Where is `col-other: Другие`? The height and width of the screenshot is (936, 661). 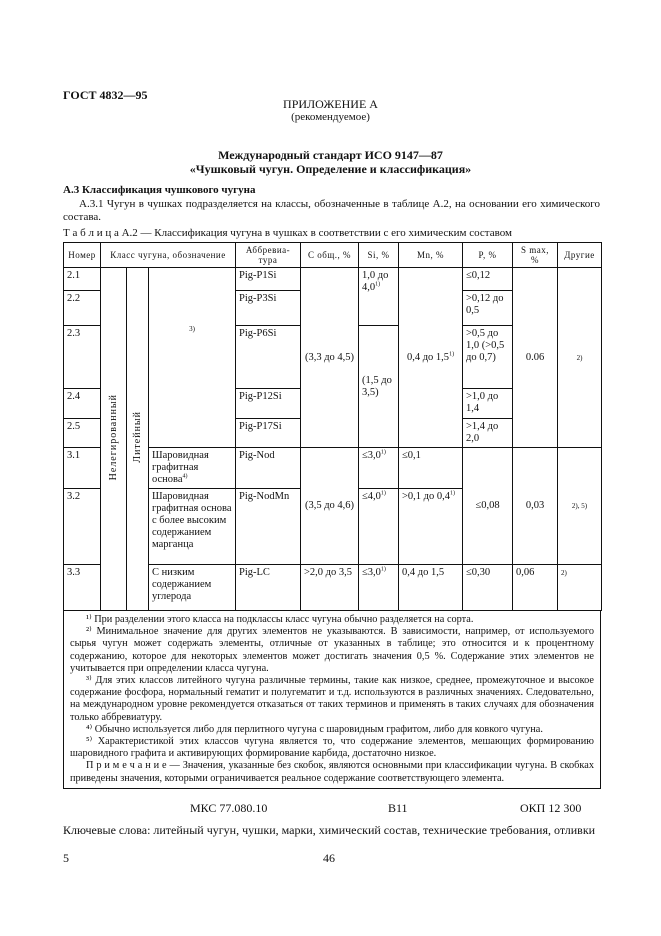 col-other: Другие is located at coordinates (580, 255).